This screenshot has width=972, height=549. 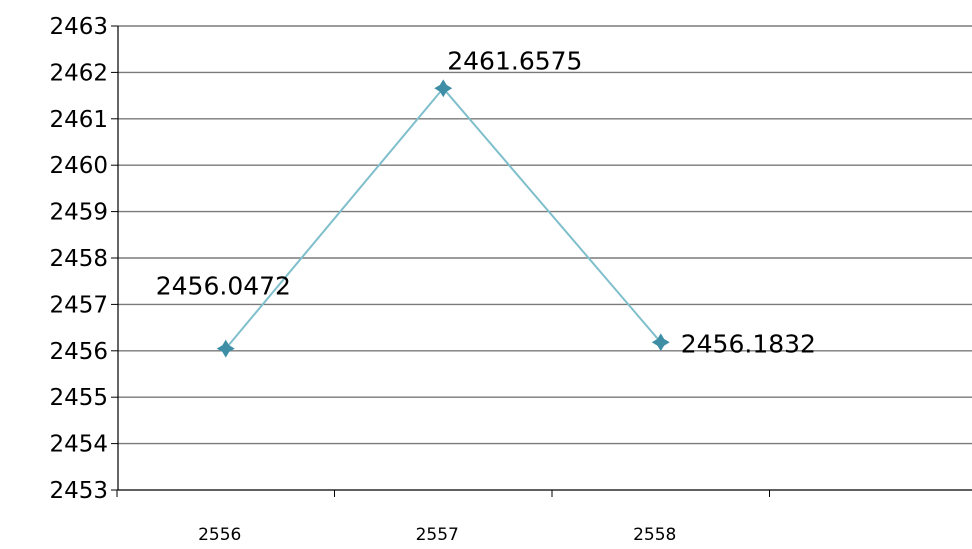 I want to click on y-tick-label: 2463, so click(x=78, y=27).